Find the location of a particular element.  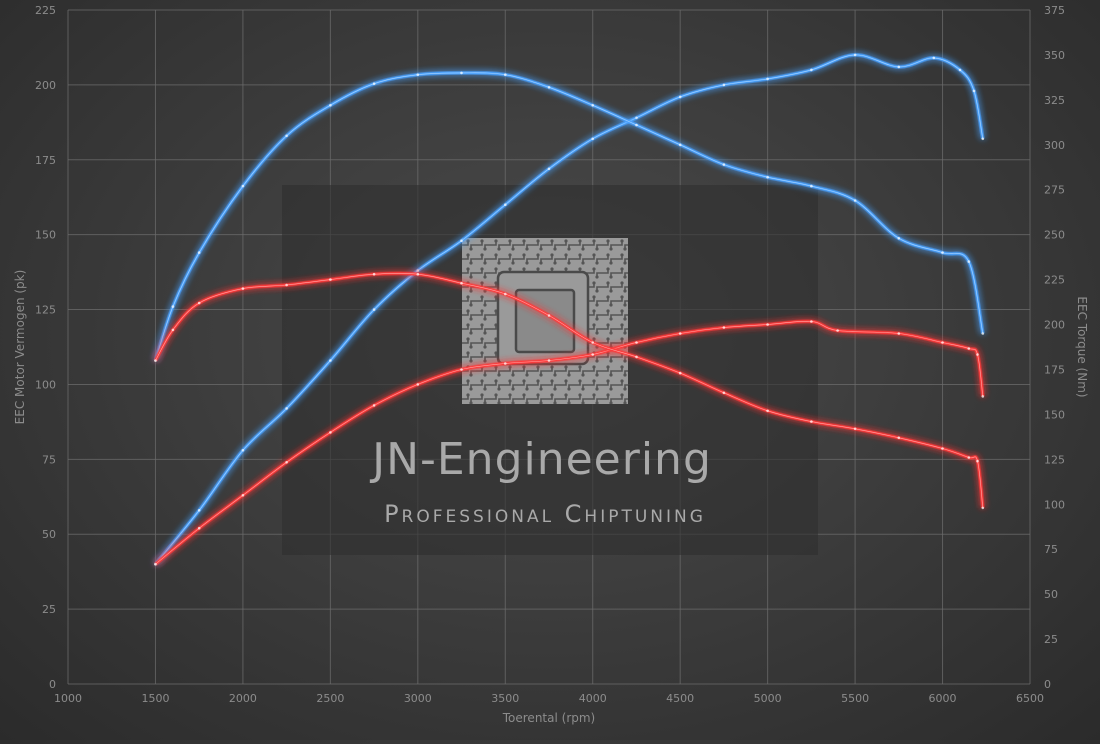

x-tick-label: 5000 is located at coordinates (768, 698).